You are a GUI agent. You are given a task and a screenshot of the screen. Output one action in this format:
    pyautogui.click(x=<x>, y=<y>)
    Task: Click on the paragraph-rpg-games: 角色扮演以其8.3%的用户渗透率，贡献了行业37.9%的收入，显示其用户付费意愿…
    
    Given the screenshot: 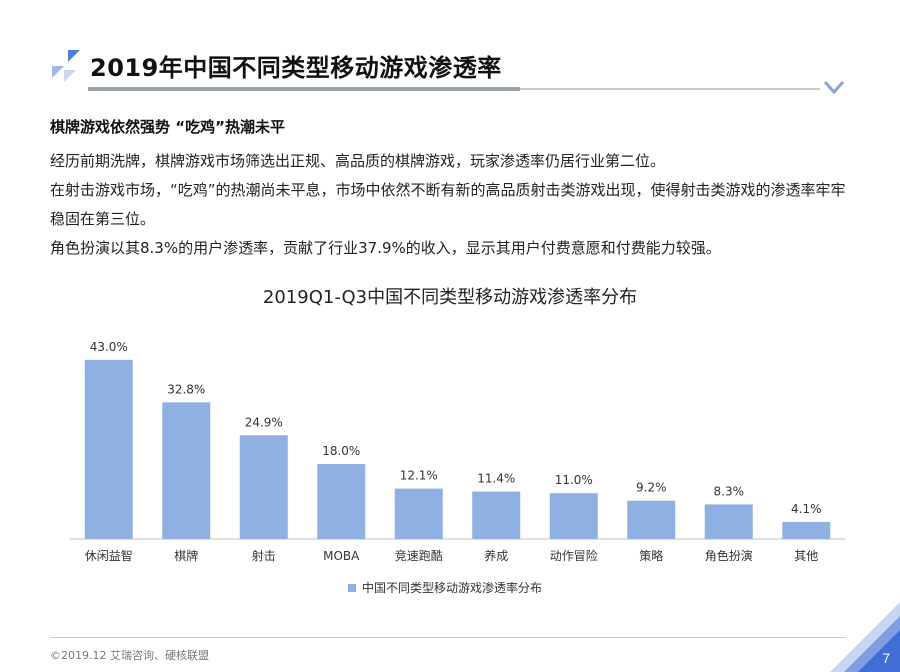 What is the action you would take?
    pyautogui.click(x=385, y=248)
    